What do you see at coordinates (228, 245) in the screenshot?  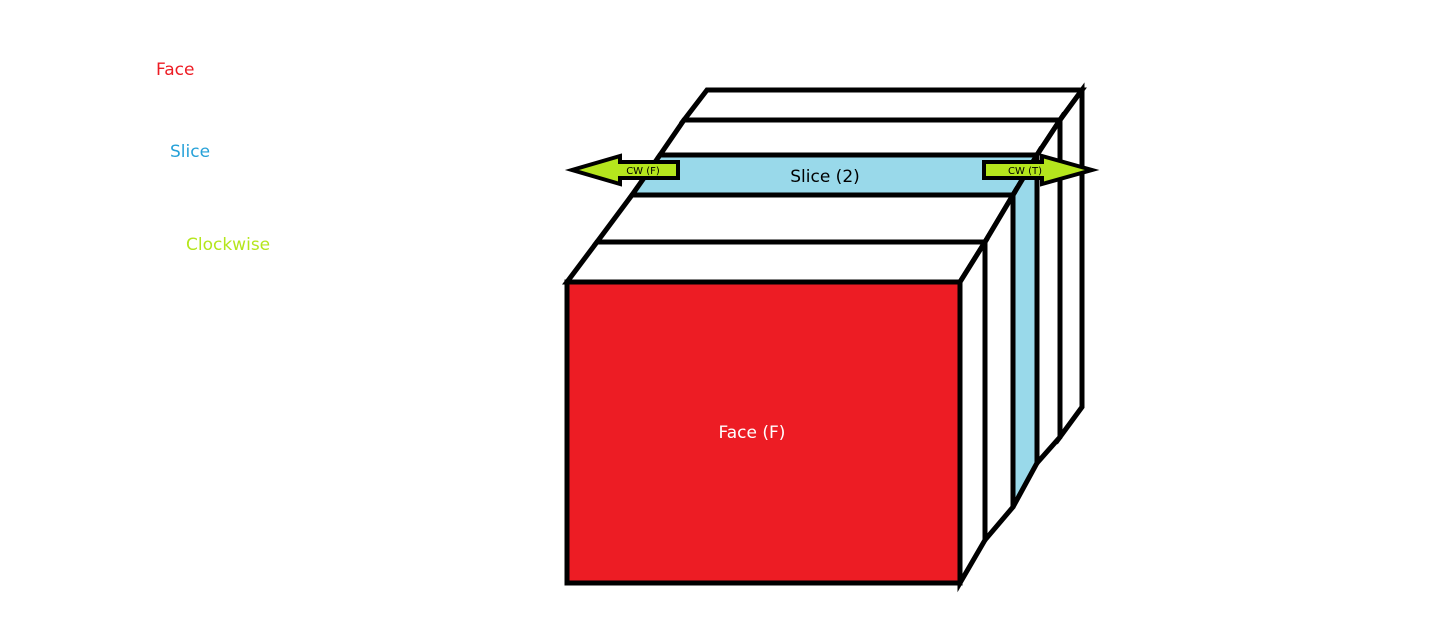 I see `legend-clockwise-label: Clockwise` at bounding box center [228, 245].